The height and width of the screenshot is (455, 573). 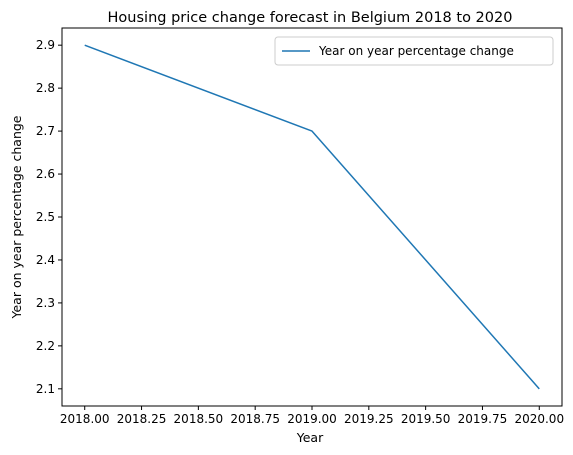 I want to click on y-tick-label: 2.5, so click(x=45, y=217).